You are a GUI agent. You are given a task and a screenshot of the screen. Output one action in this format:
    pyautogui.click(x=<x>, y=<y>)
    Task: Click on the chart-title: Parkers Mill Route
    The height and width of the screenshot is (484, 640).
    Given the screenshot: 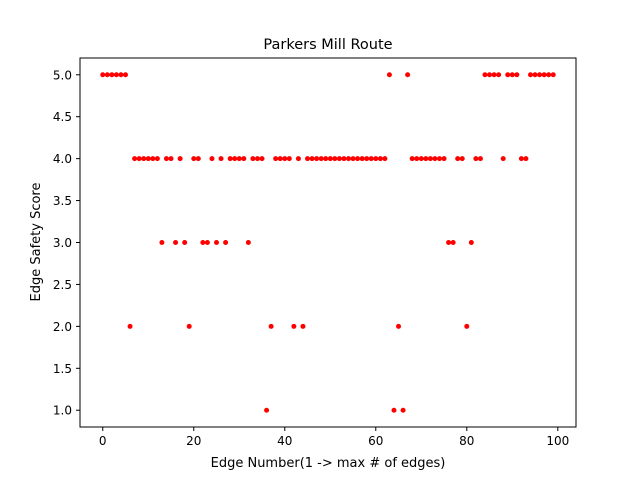 What is the action you would take?
    pyautogui.click(x=327, y=45)
    